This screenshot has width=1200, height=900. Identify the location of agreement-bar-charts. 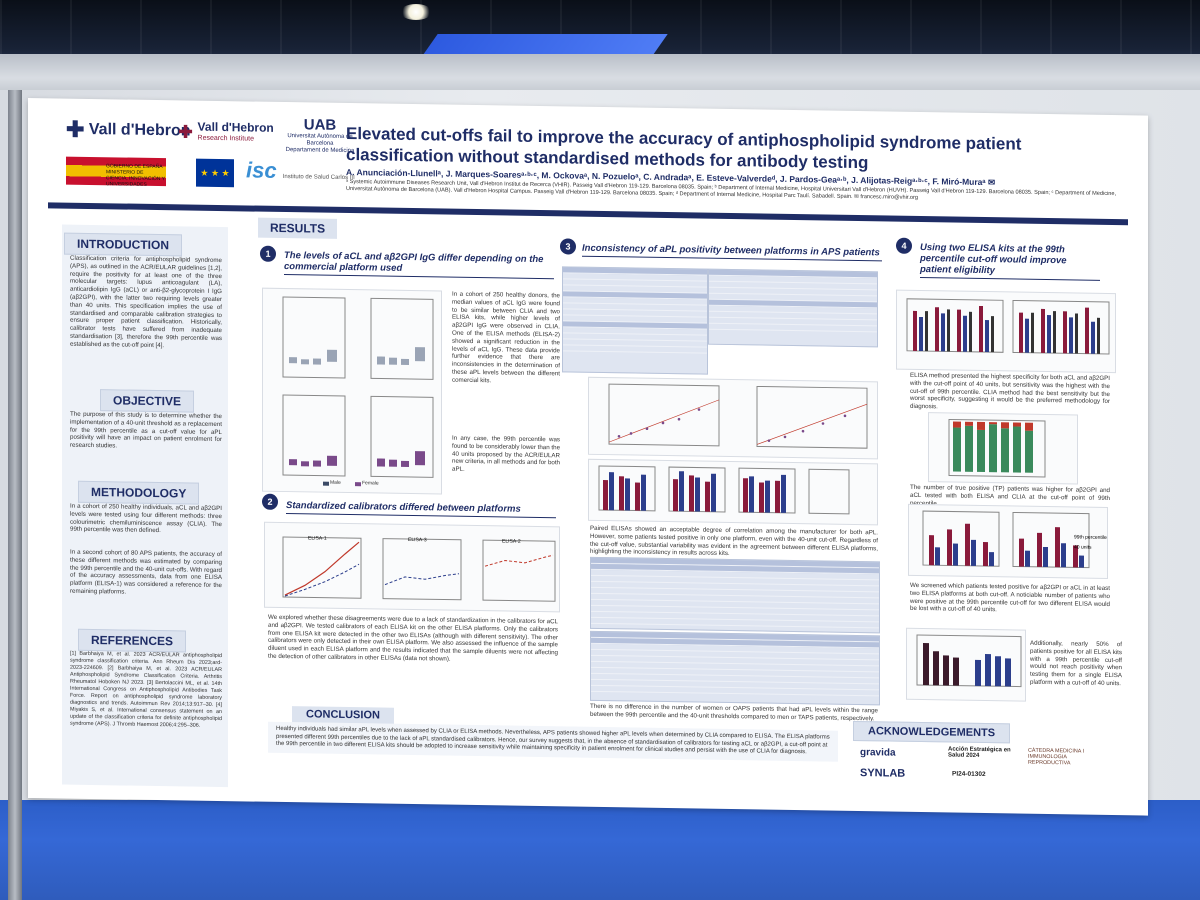
(733, 492).